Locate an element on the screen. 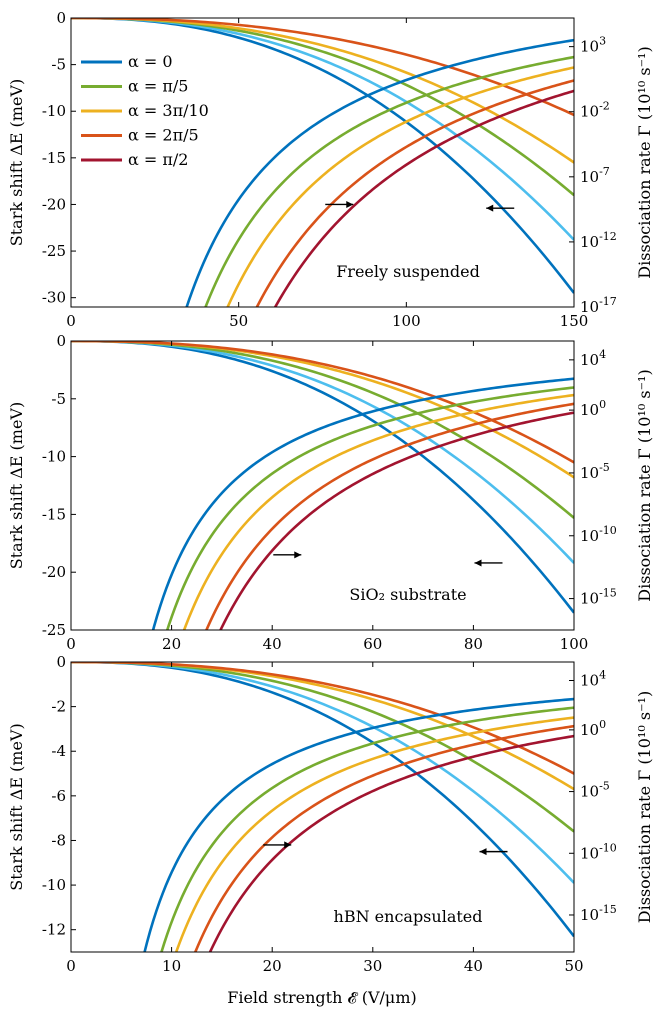 Image resolution: width=658 pixels, height=1011 pixels. y-right-tick-label: 10⁻¹² is located at coordinates (598, 240).